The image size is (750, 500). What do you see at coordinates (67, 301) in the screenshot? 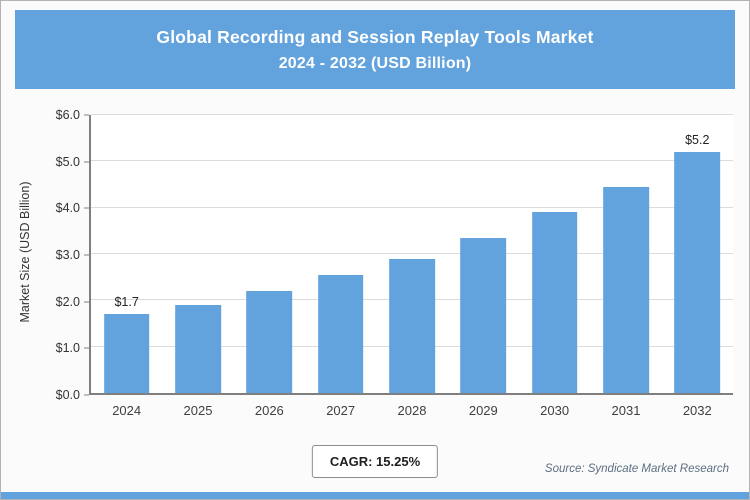
I see `y-tick-label: $2.0` at bounding box center [67, 301].